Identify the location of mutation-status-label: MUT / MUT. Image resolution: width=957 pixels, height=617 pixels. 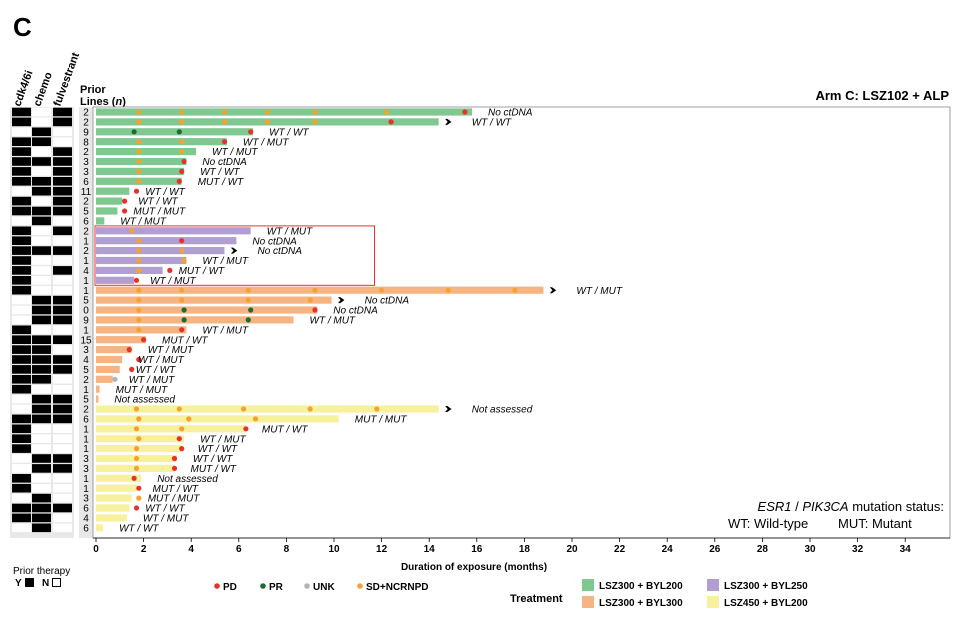
(159, 212).